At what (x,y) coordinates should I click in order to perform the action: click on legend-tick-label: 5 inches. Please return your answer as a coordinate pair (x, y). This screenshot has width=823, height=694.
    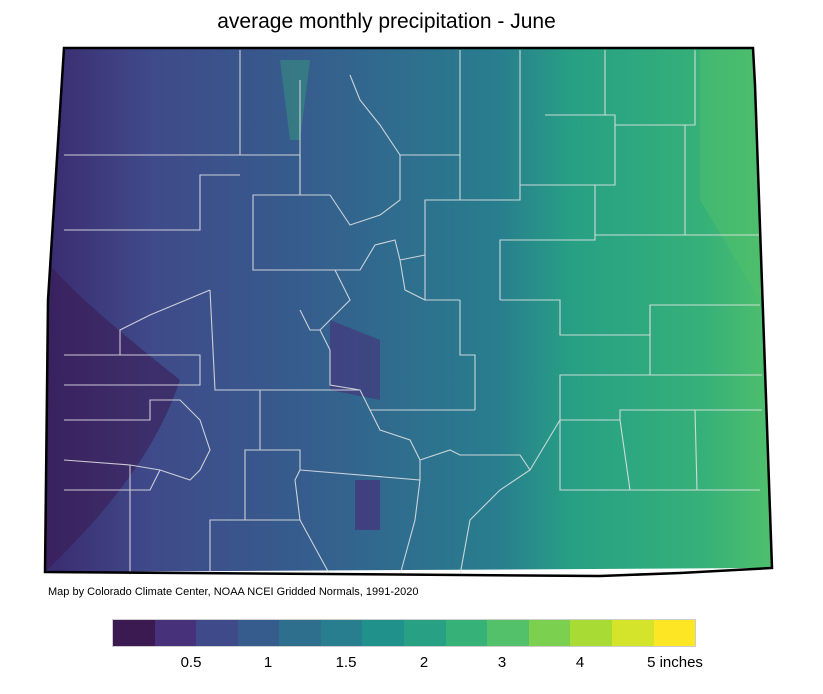
    Looking at the image, I should click on (675, 662).